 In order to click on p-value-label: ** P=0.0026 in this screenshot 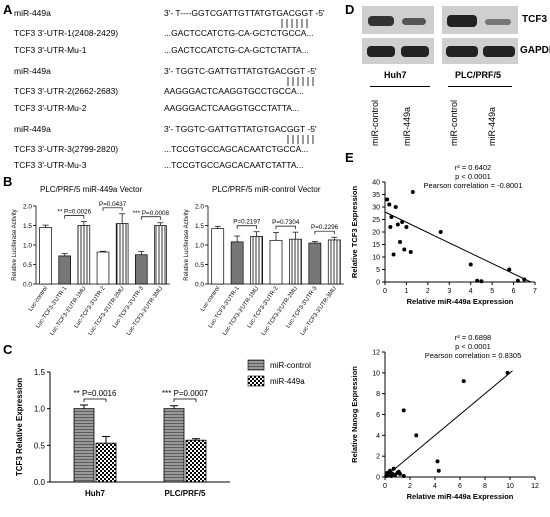, I will do `click(74, 212)`.